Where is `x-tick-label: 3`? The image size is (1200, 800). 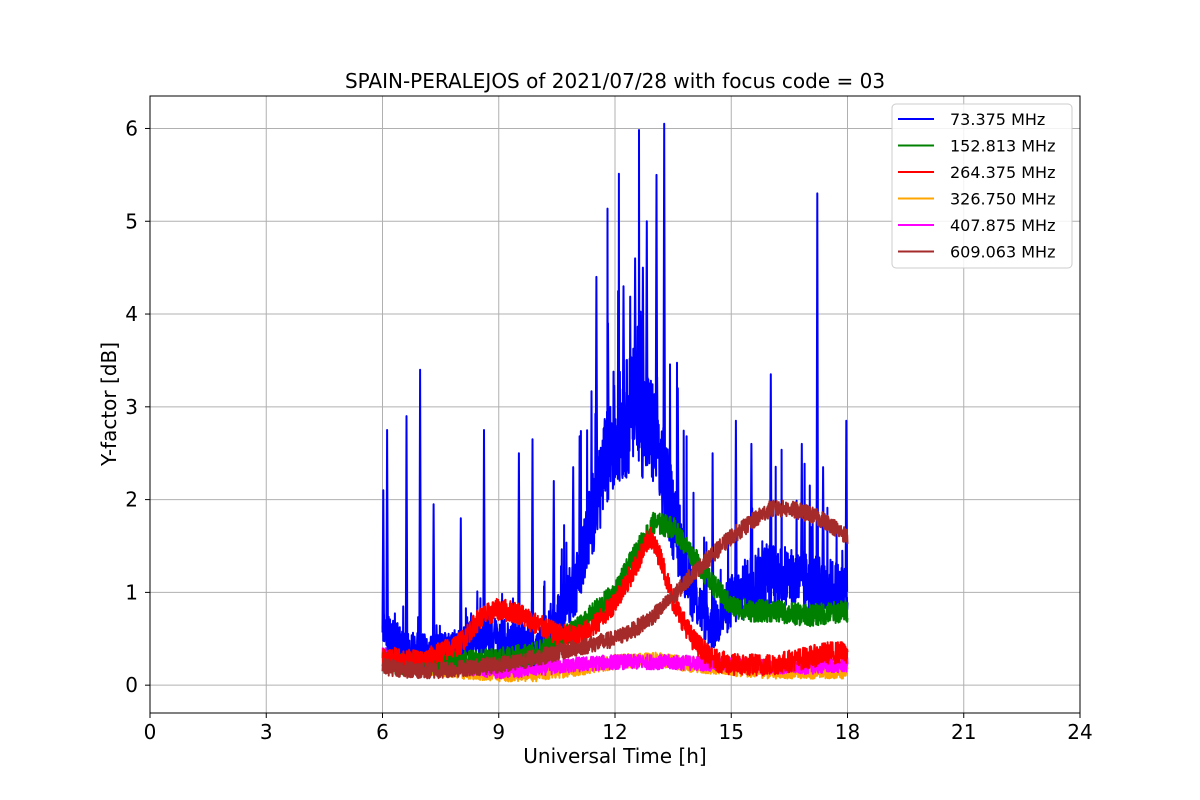 x-tick-label: 3 is located at coordinates (266, 732).